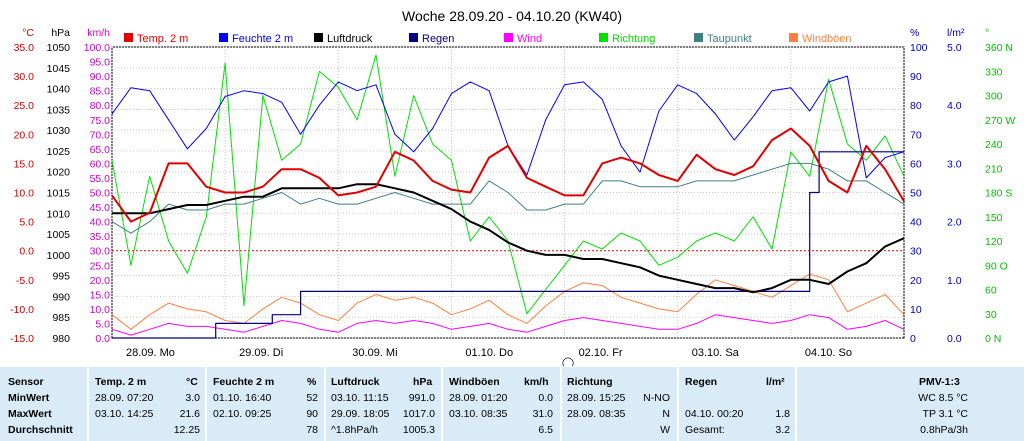  What do you see at coordinates (418, 430) in the screenshot?
I see `press-avg-value: 1005.3` at bounding box center [418, 430].